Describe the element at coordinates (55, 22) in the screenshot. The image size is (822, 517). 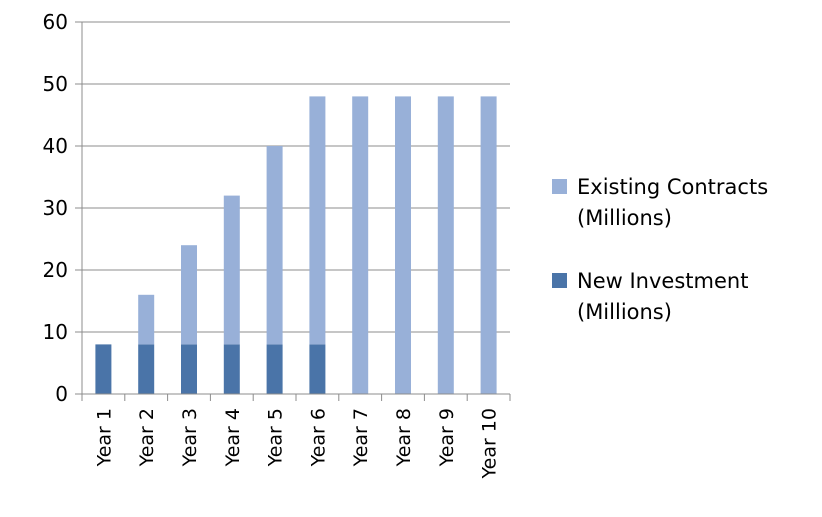
I see `y-tick-label: 60` at that location.